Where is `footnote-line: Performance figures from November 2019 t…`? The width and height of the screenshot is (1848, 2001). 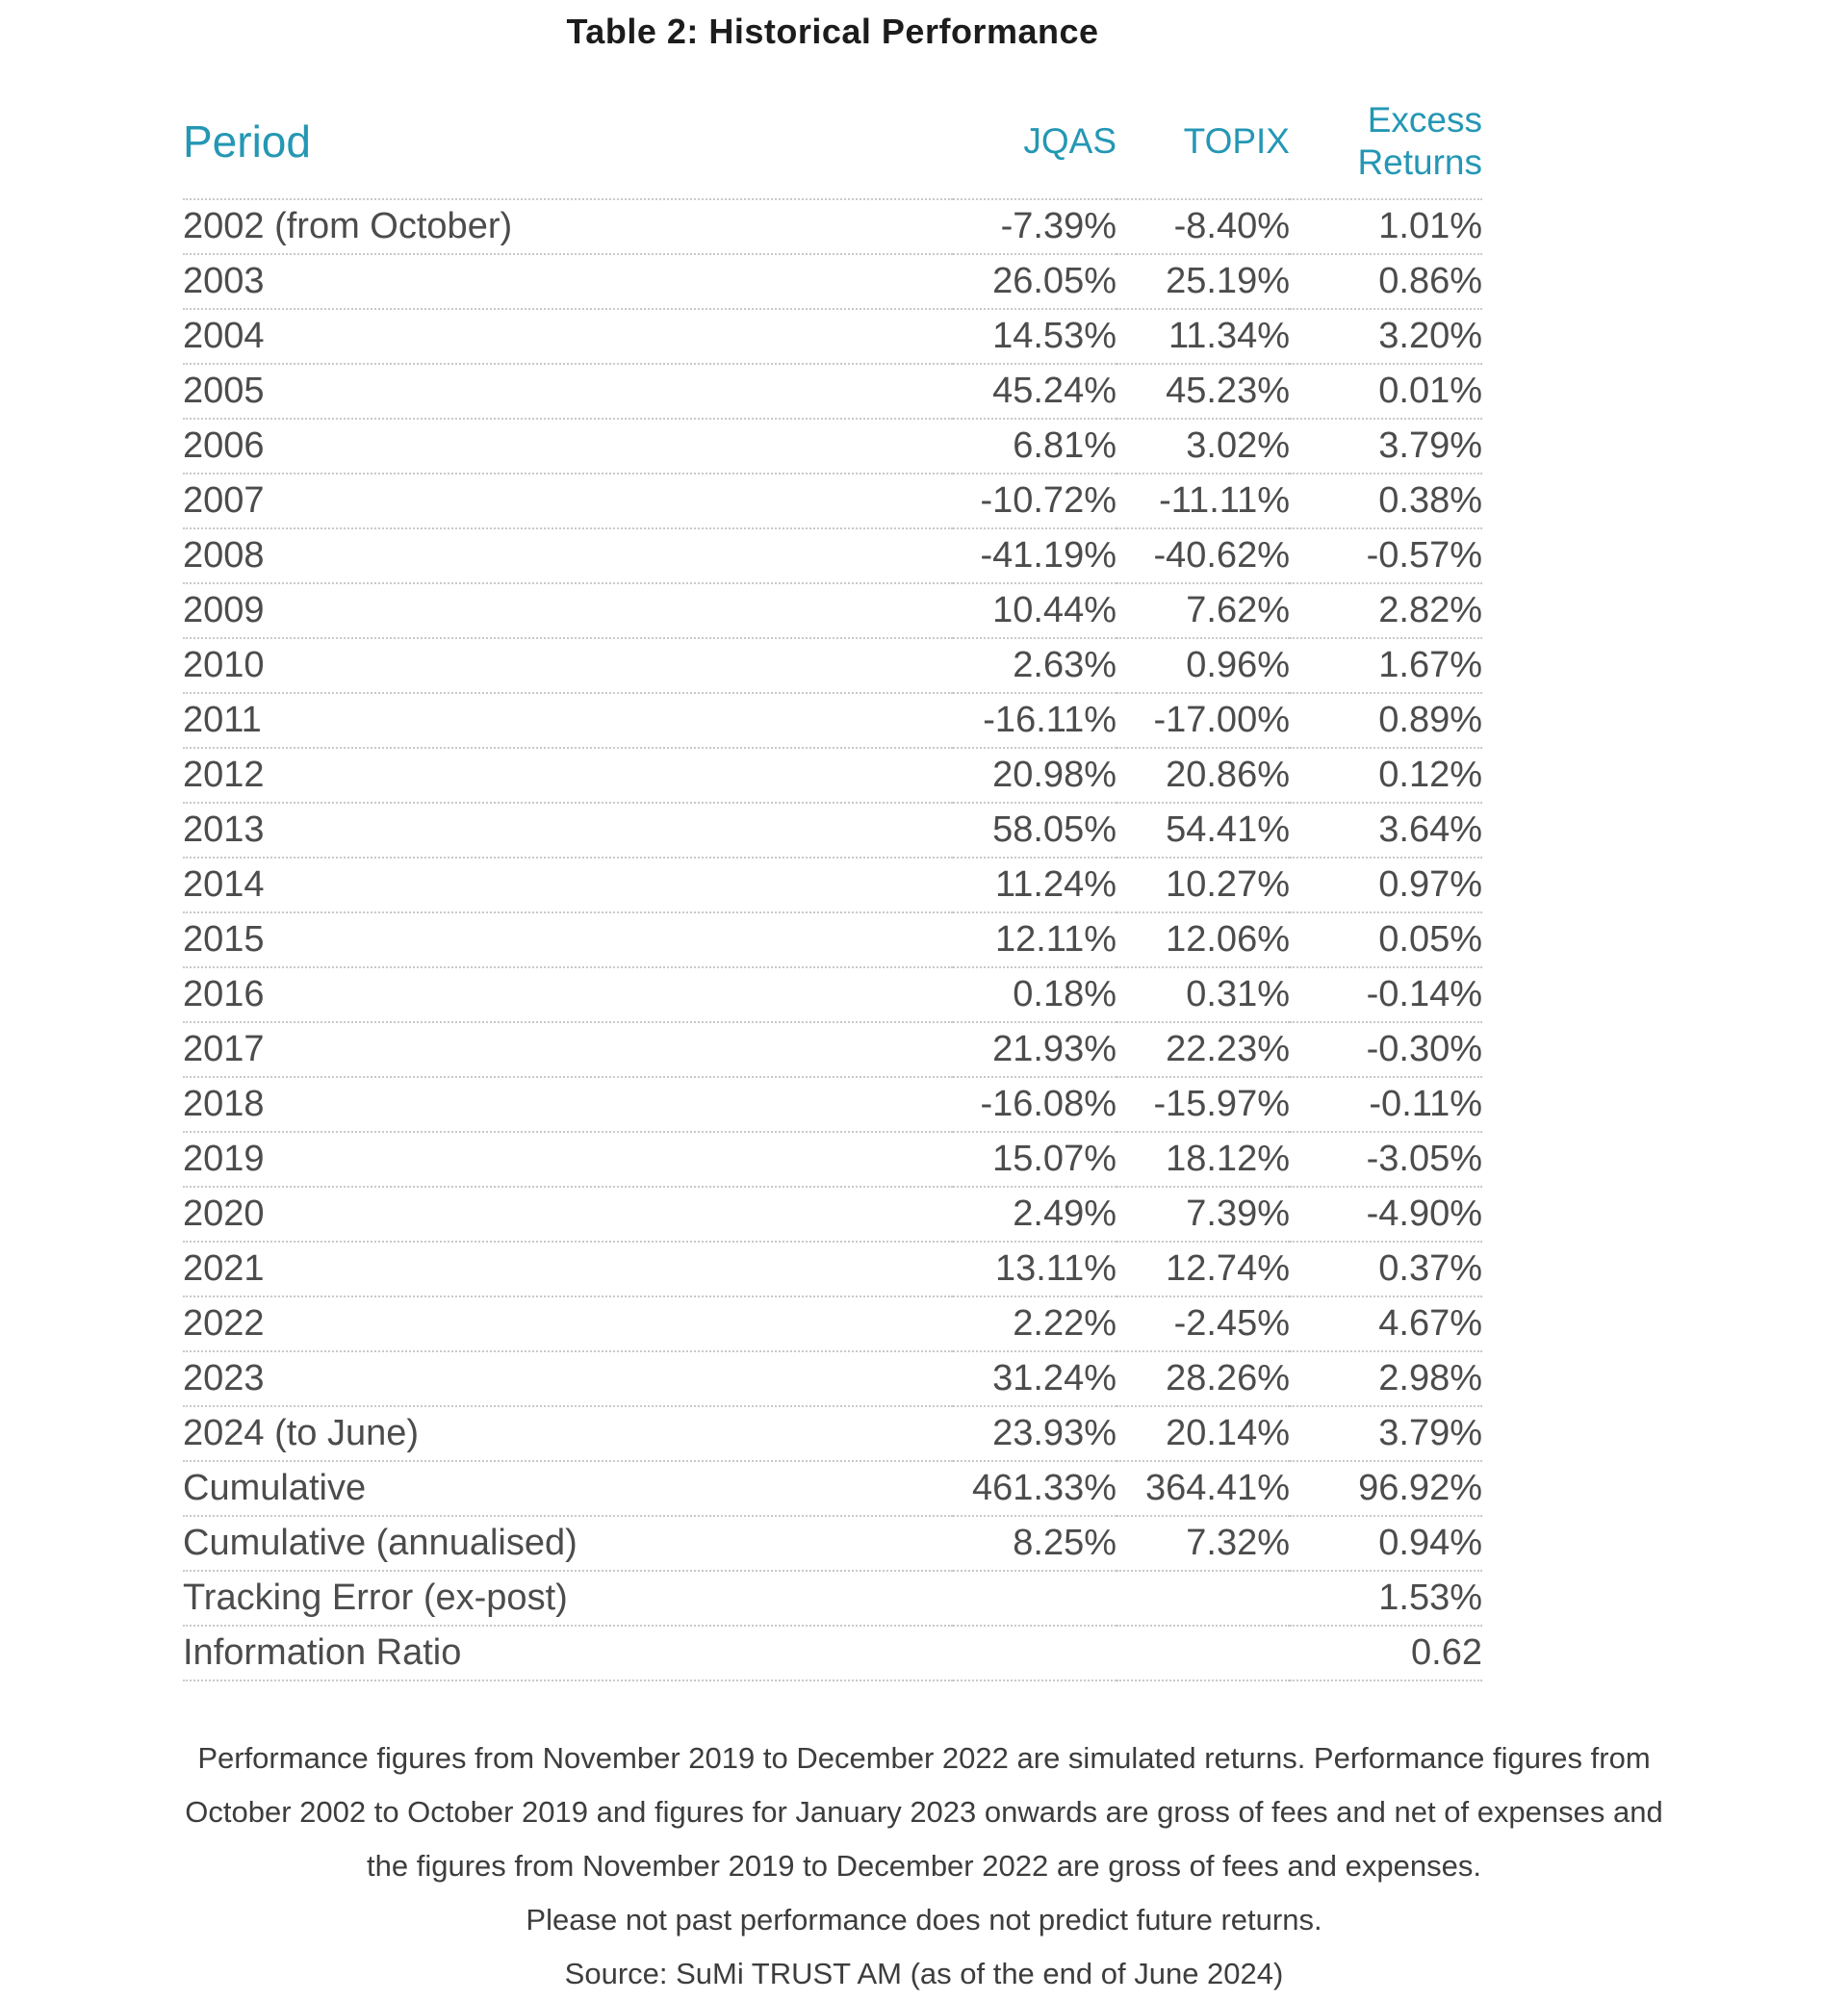
footnote-line: Performance figures from November 2019 t… is located at coordinates (924, 1758).